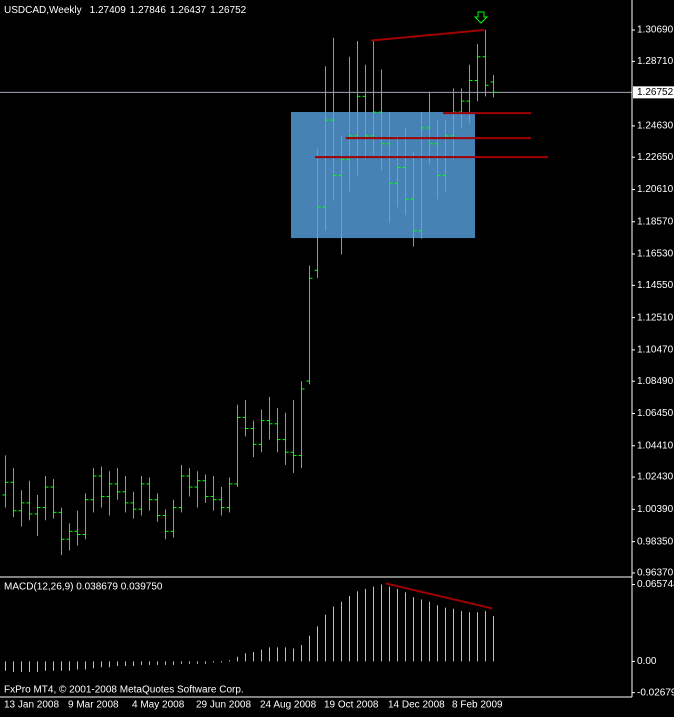 The image size is (674, 717). What do you see at coordinates (383, 175) in the screenshot?
I see `highlight-box` at bounding box center [383, 175].